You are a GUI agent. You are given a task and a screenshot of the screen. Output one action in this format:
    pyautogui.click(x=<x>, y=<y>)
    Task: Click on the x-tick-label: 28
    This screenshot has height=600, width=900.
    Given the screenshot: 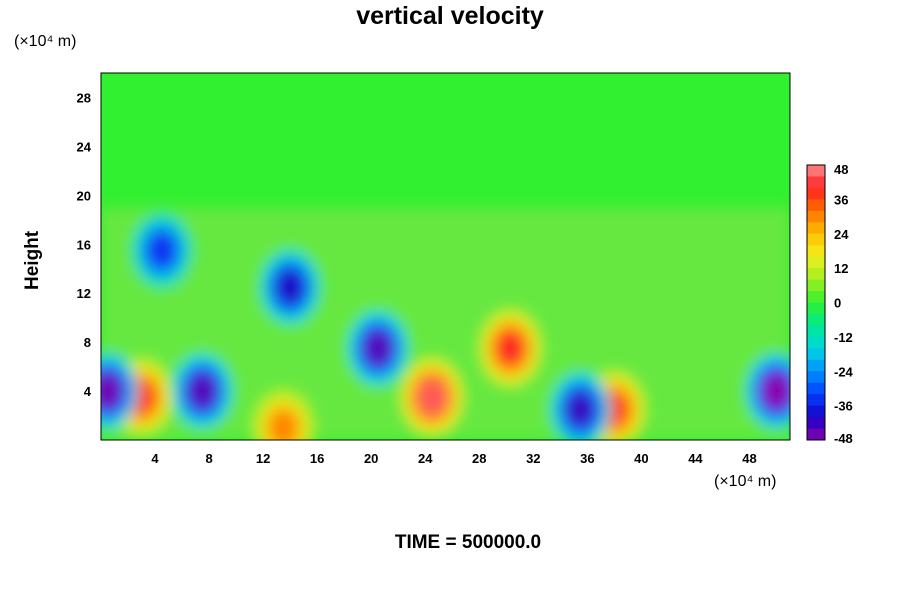 What is the action you would take?
    pyautogui.click(x=479, y=458)
    